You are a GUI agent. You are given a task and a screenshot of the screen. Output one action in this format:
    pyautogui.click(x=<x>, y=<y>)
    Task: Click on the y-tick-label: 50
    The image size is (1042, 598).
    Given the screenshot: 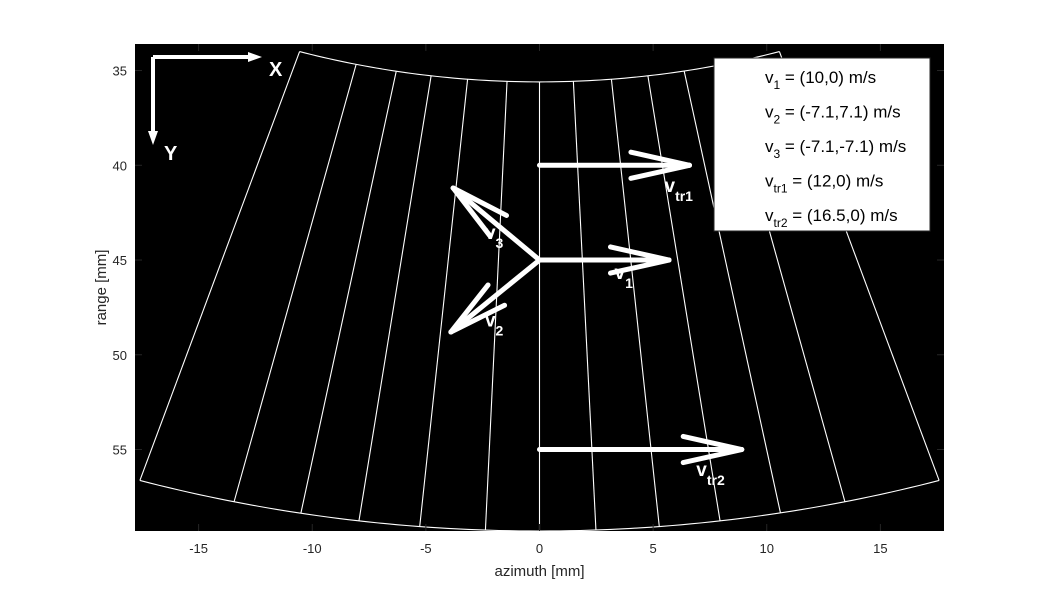 What is the action you would take?
    pyautogui.click(x=120, y=355)
    